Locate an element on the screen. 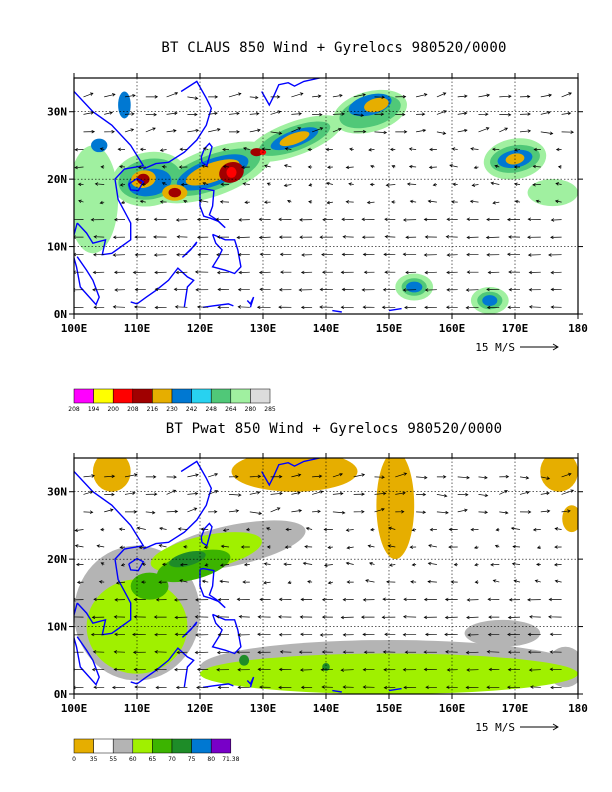 The height and width of the screenshot is (792, 612). x-tick-label: 150E is located at coordinates (389, 328).